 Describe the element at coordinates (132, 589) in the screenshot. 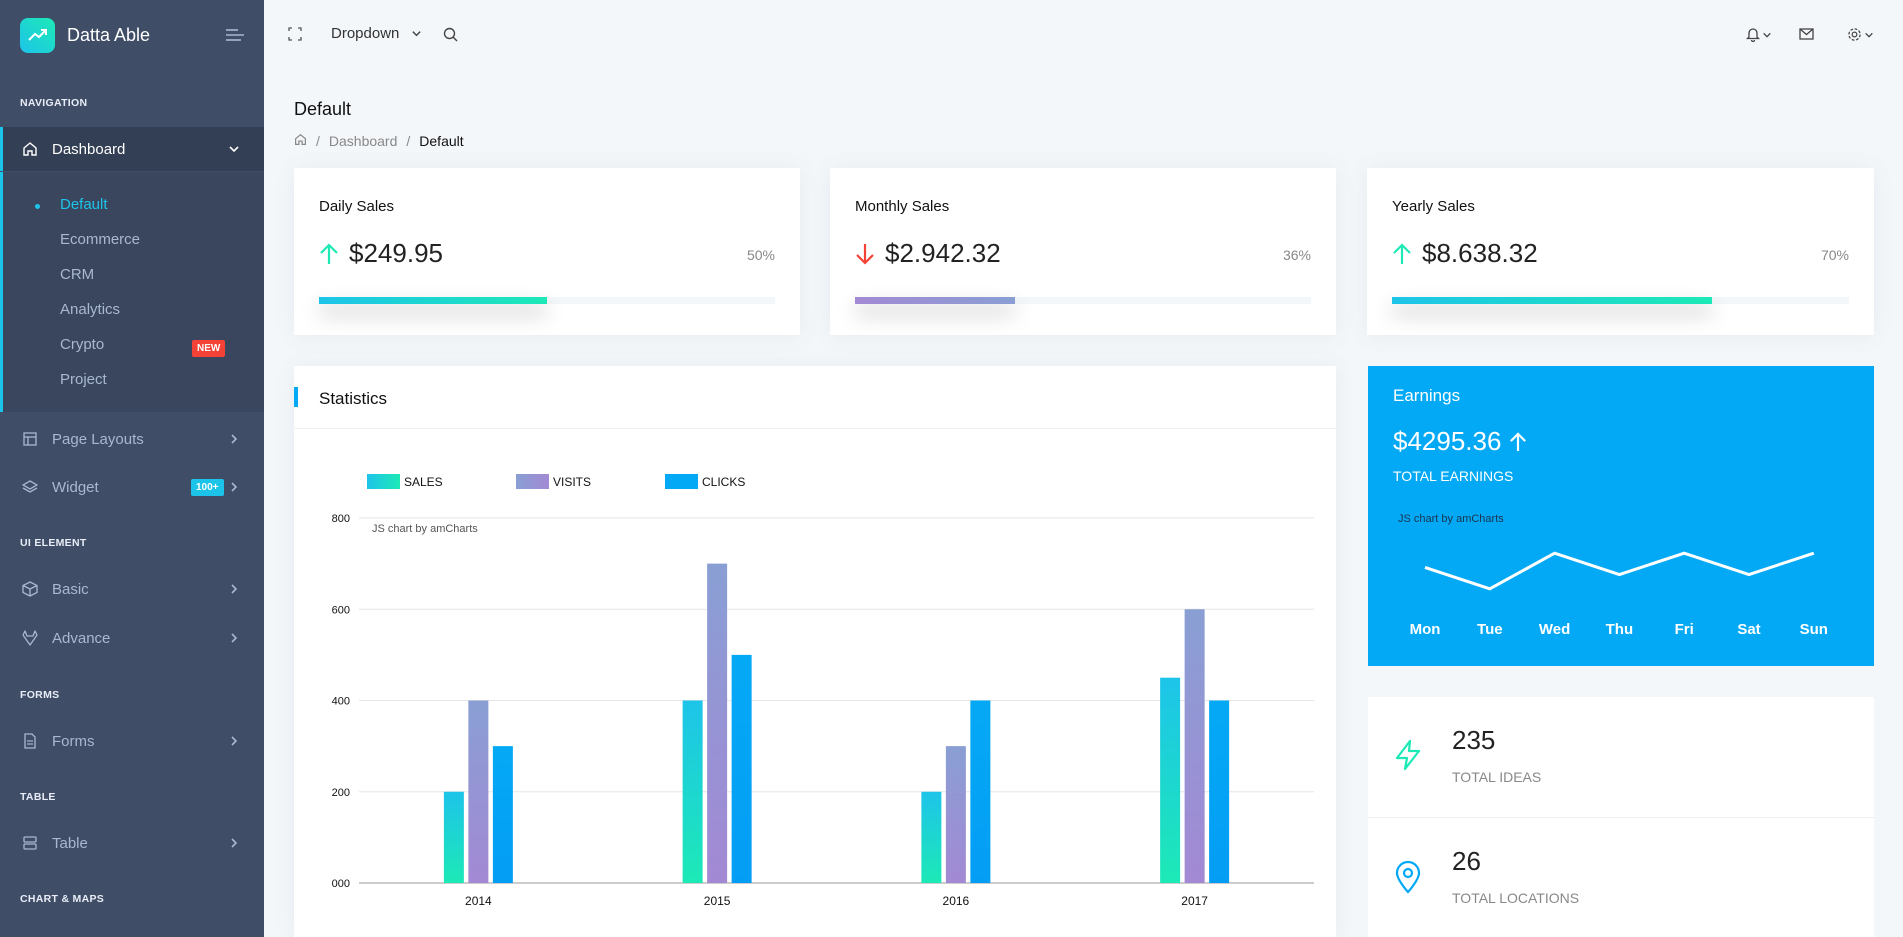

I see `sidebar-item-basic: Basic` at that location.